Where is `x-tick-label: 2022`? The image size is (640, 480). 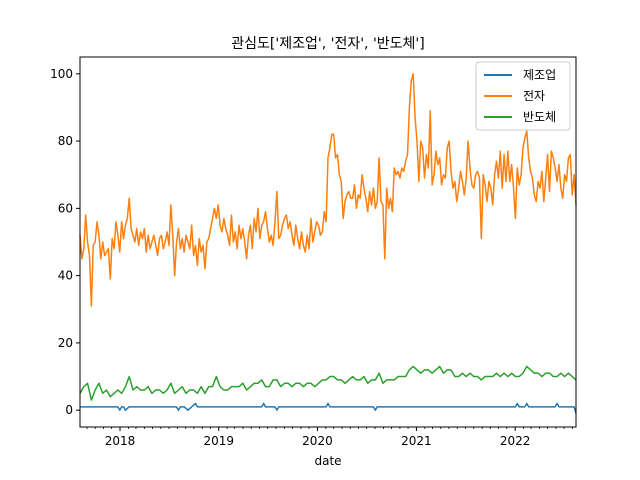 x-tick-label: 2022 is located at coordinates (515, 441).